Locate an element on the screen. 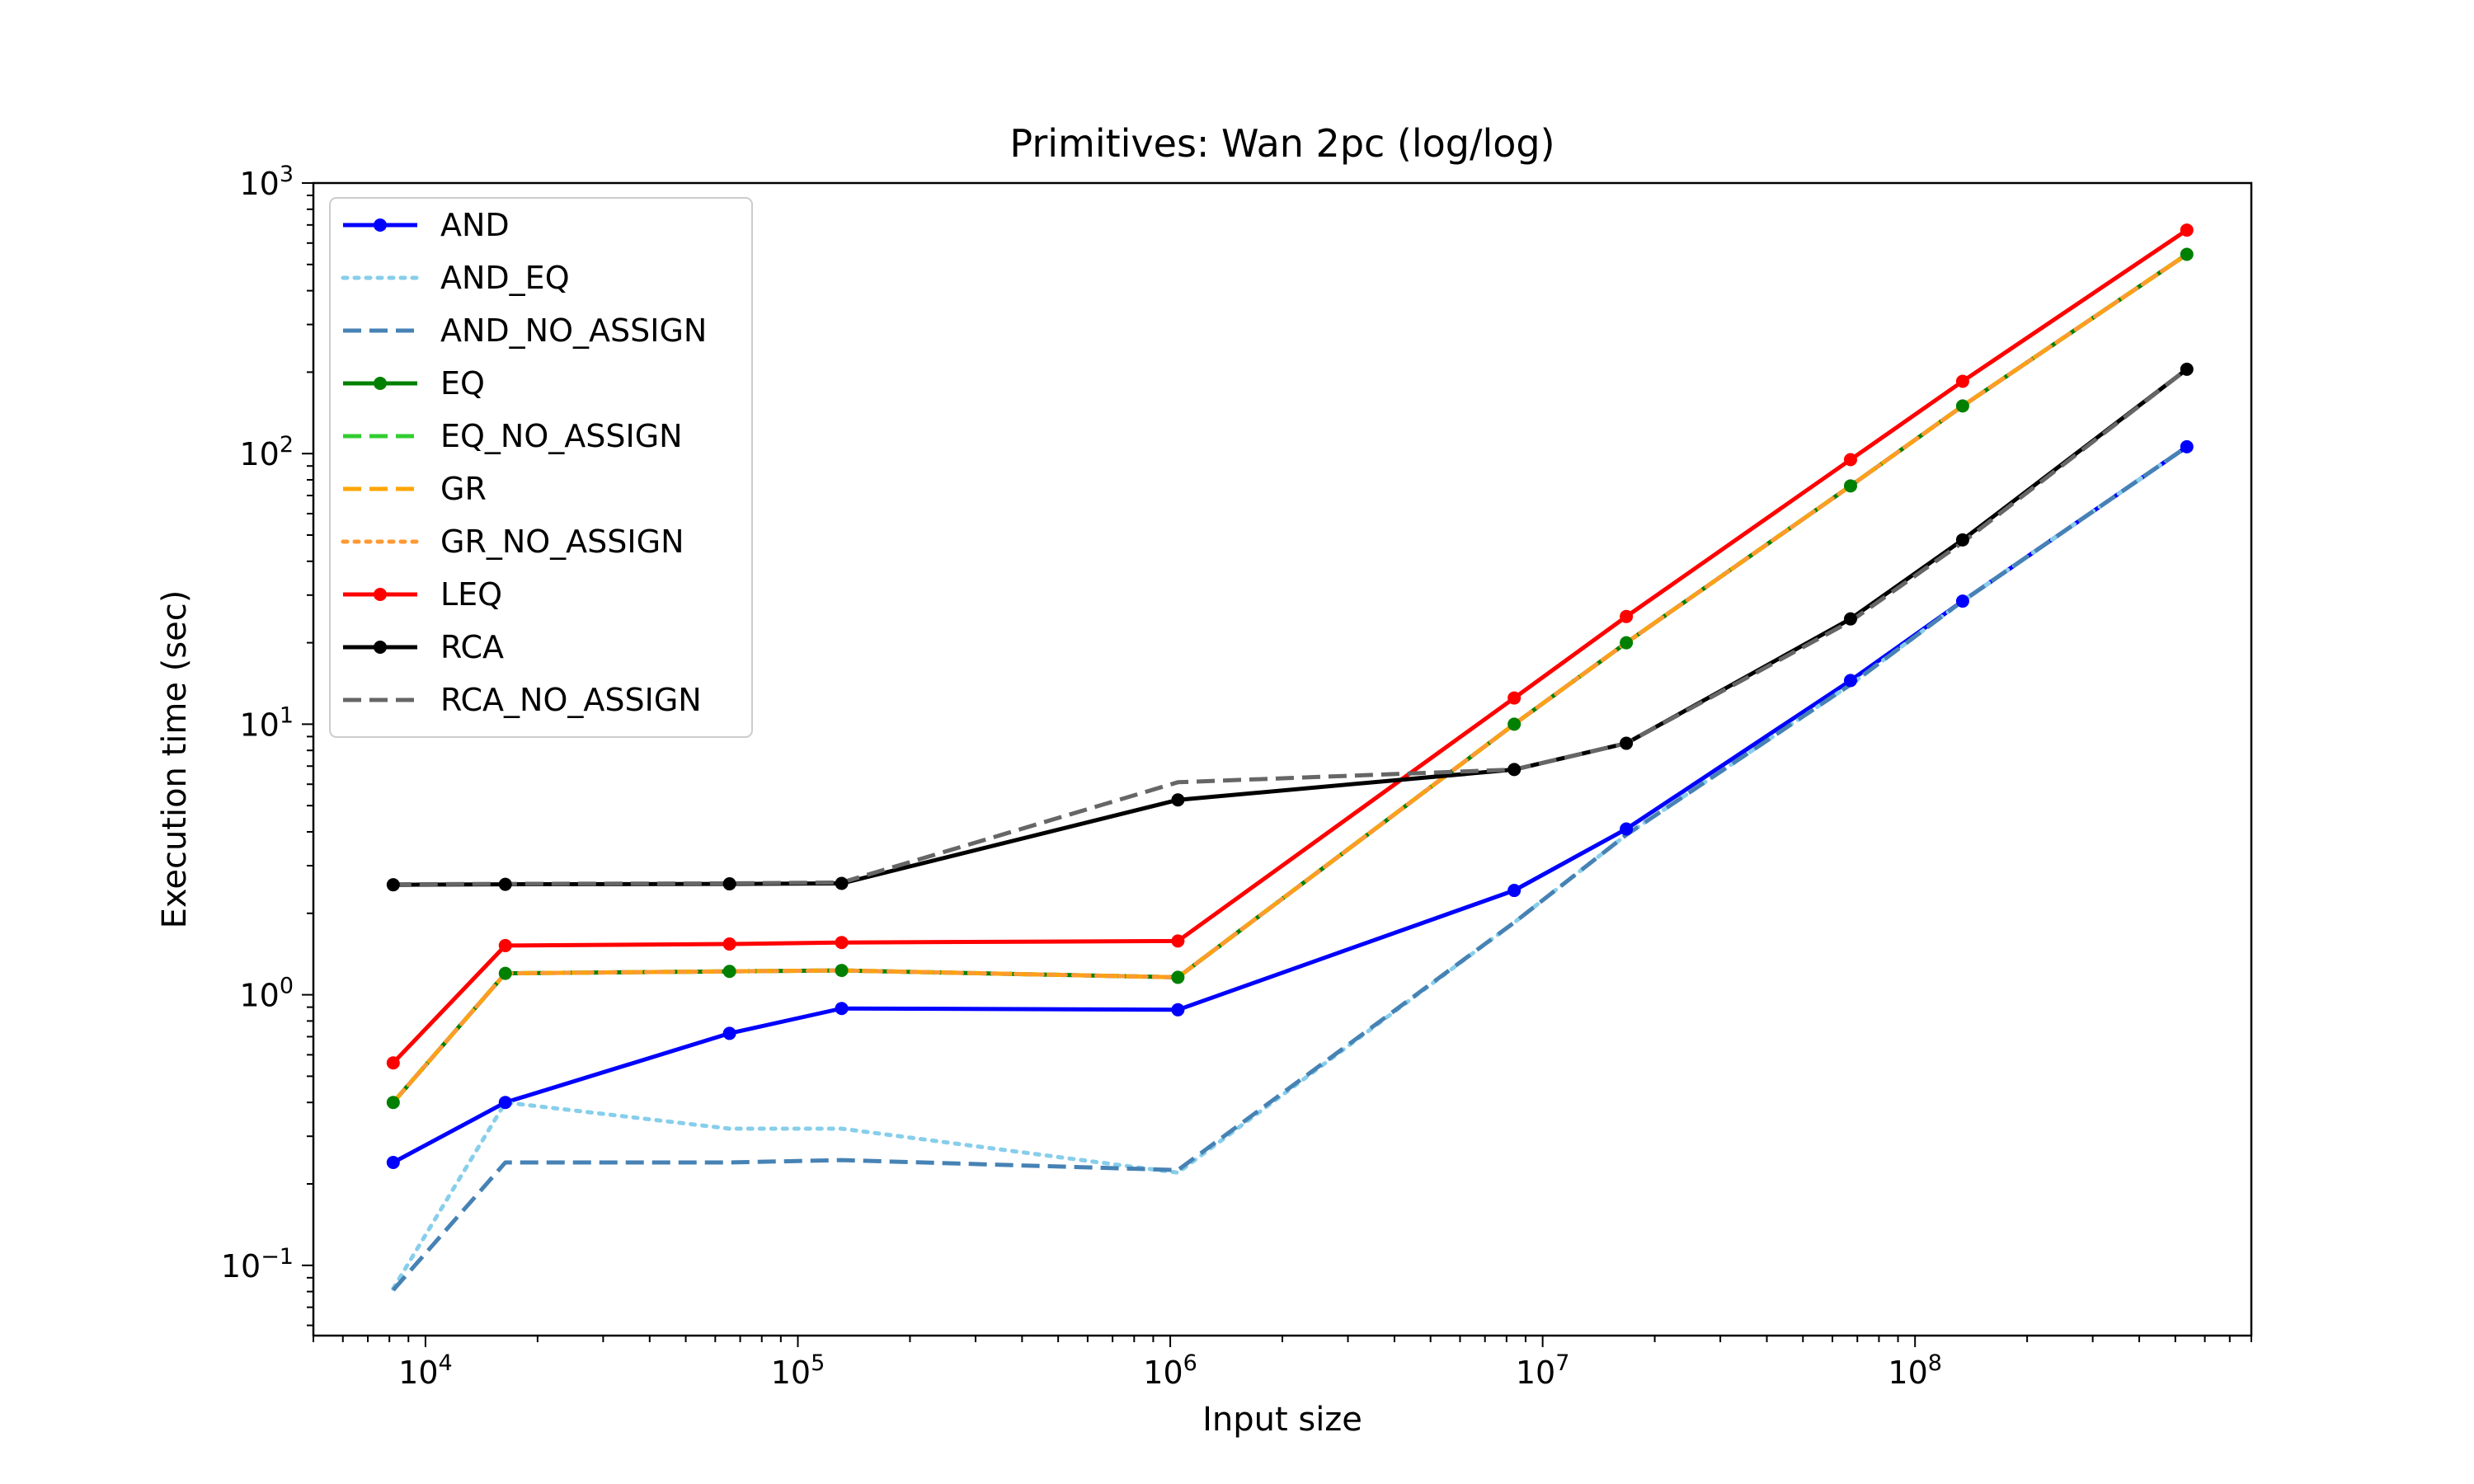 This screenshot has width=2474, height=1484. legend-label-eq-no-assign: EQ_NO_ASSIGN is located at coordinates (561, 436).